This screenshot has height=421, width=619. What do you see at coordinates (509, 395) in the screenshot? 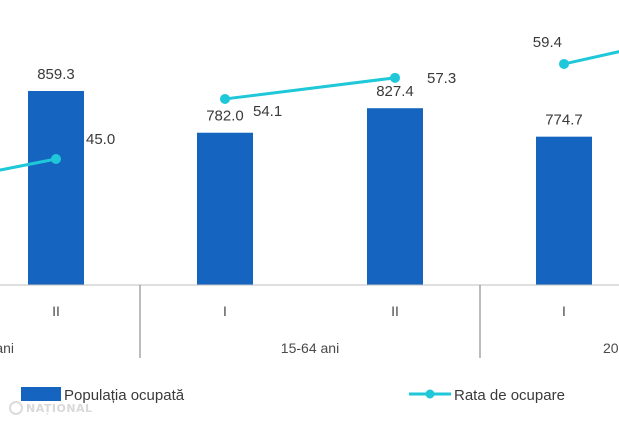
I see `legend-label-line: Rata de ocupare` at bounding box center [509, 395].